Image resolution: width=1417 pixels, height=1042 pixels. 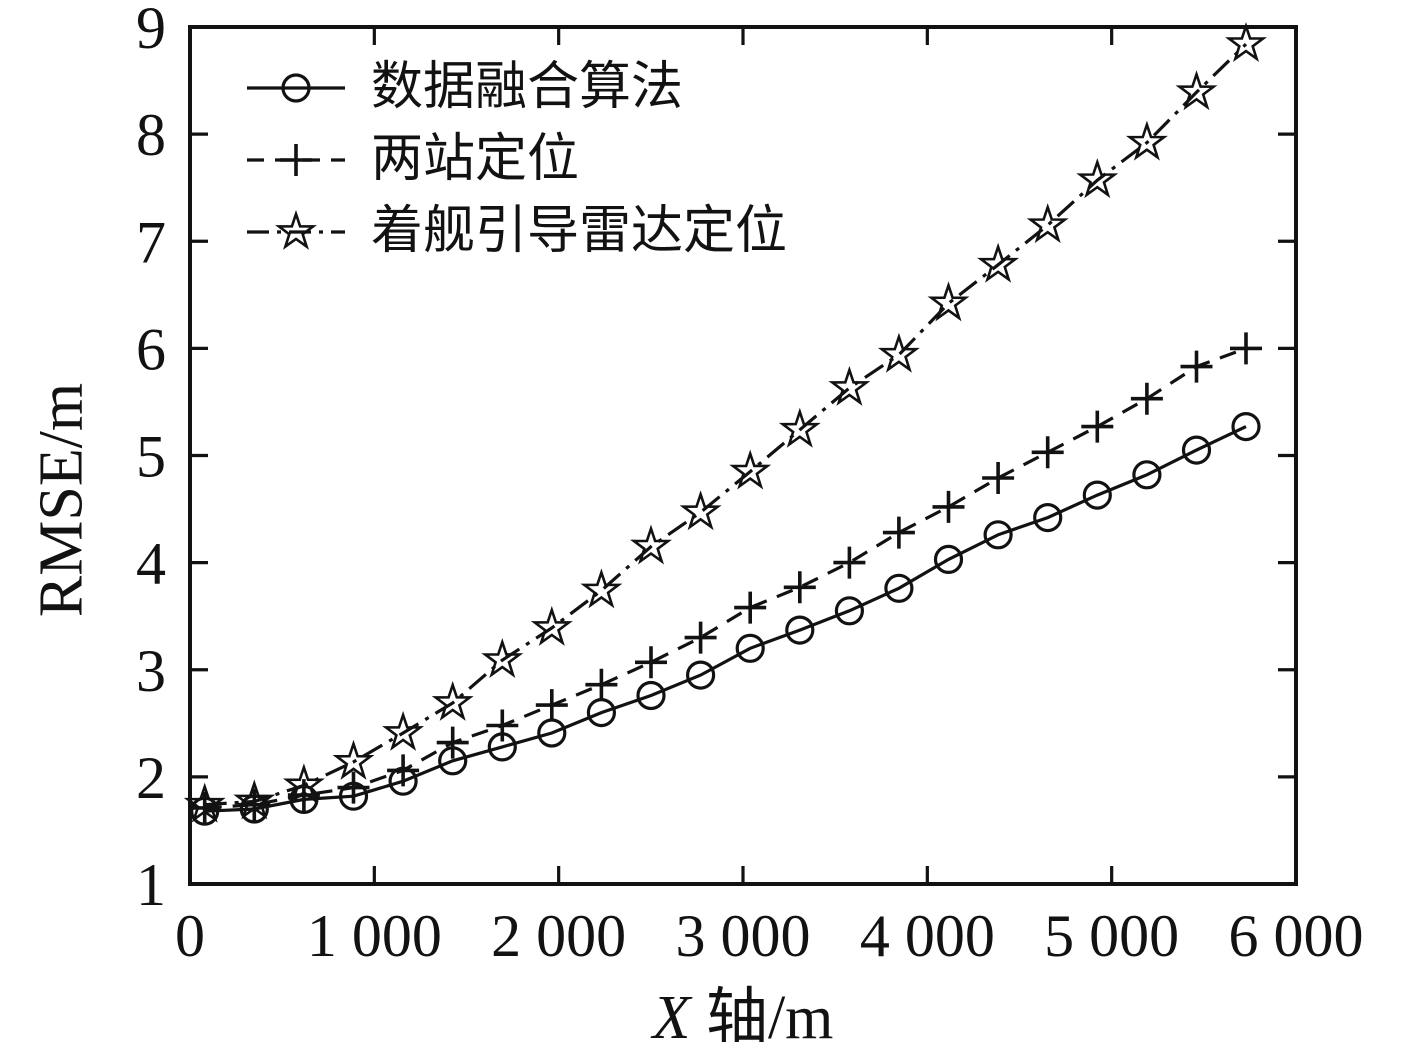 I want to click on legend-item-data-fusion: 数据融合算法, so click(x=515, y=88).